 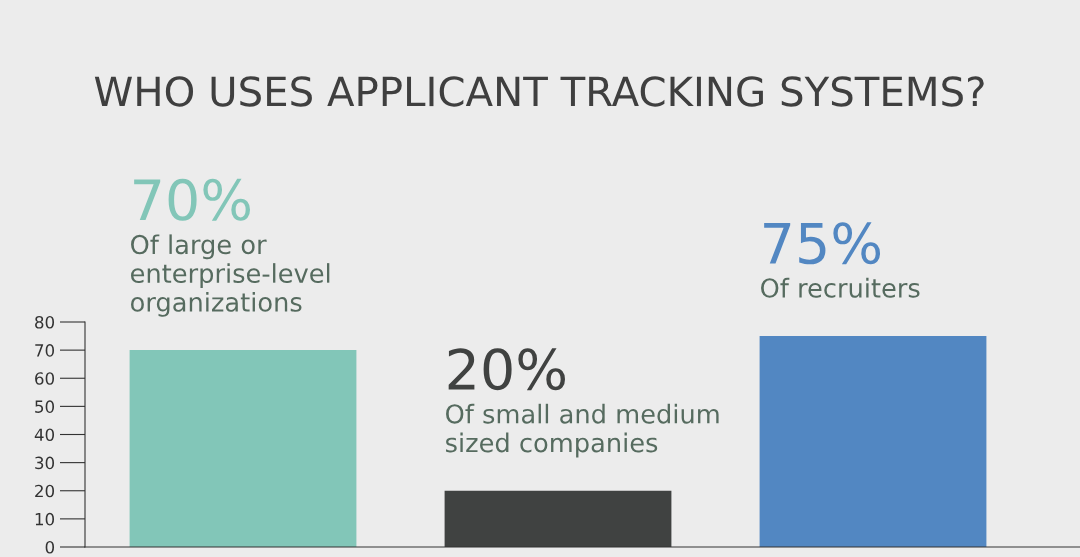 I want to click on data-label: 20%, so click(x=507, y=369).